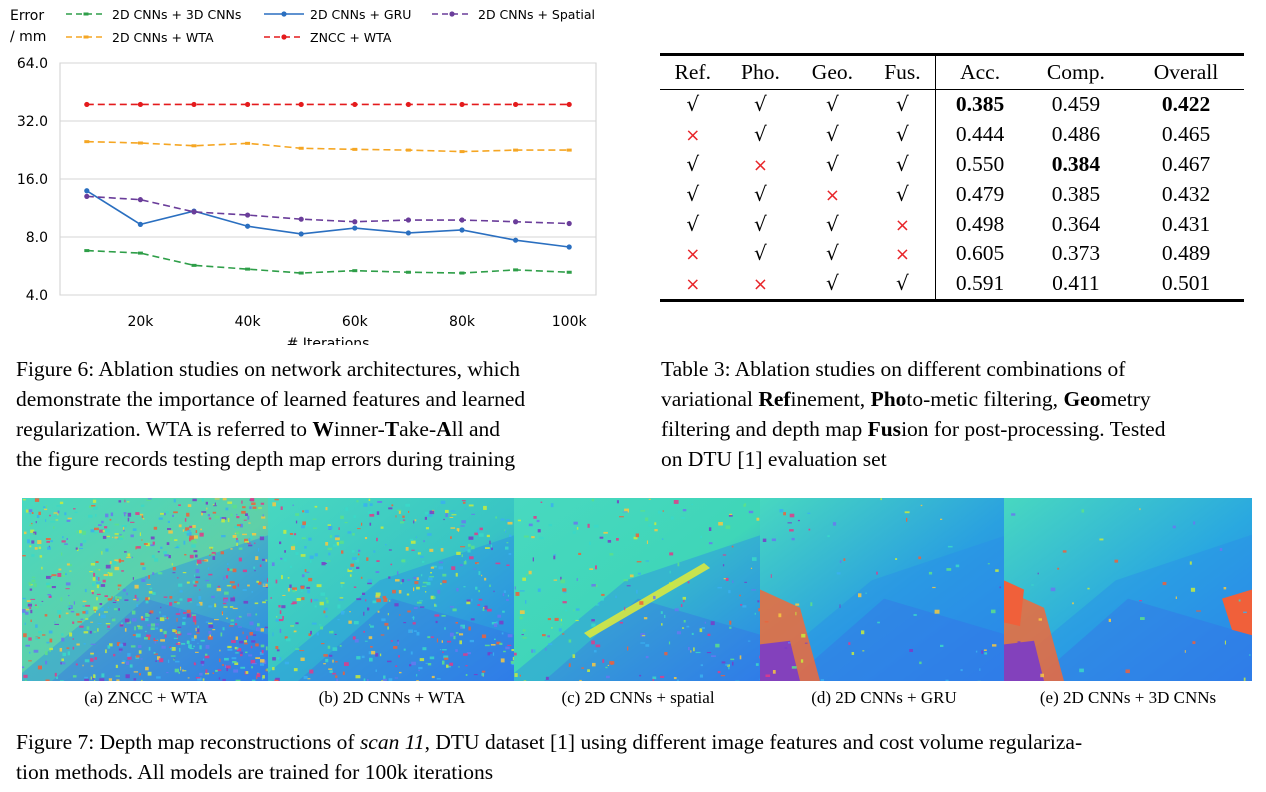 The height and width of the screenshot is (792, 1266). What do you see at coordinates (1076, 223) in the screenshot?
I see `cell-comp: 0.364` at bounding box center [1076, 223].